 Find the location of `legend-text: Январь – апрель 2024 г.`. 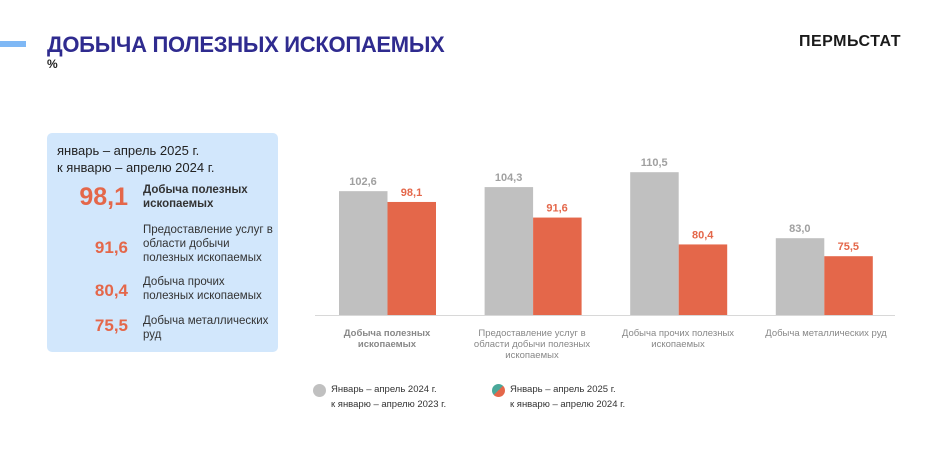

legend-text: Январь – апрель 2024 г. is located at coordinates (384, 389).